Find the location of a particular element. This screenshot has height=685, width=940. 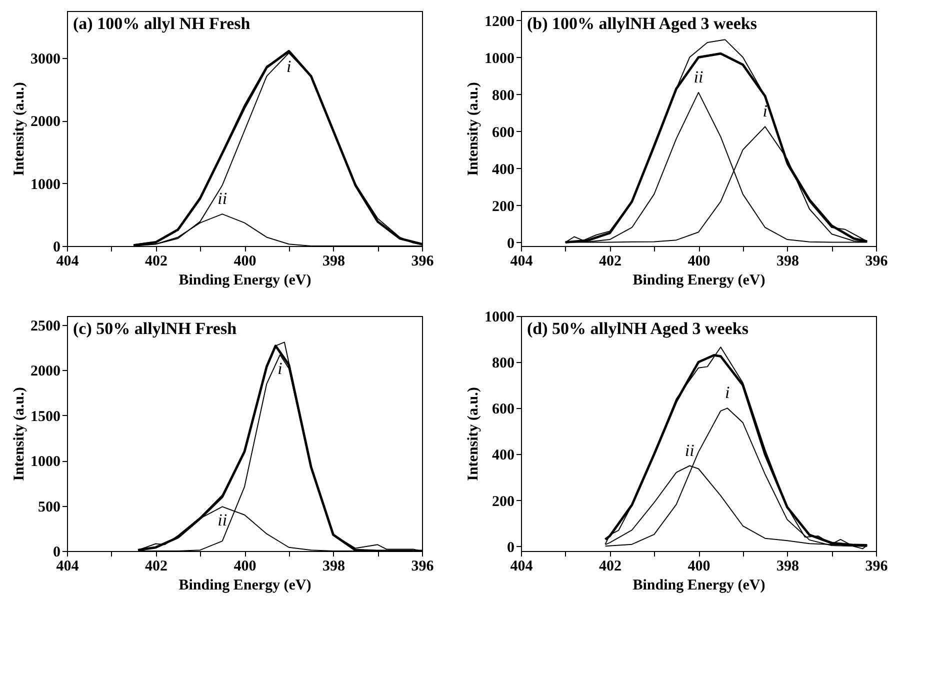

chart-title: (d) 50% allylNH Aged 3 weeks is located at coordinates (638, 328).